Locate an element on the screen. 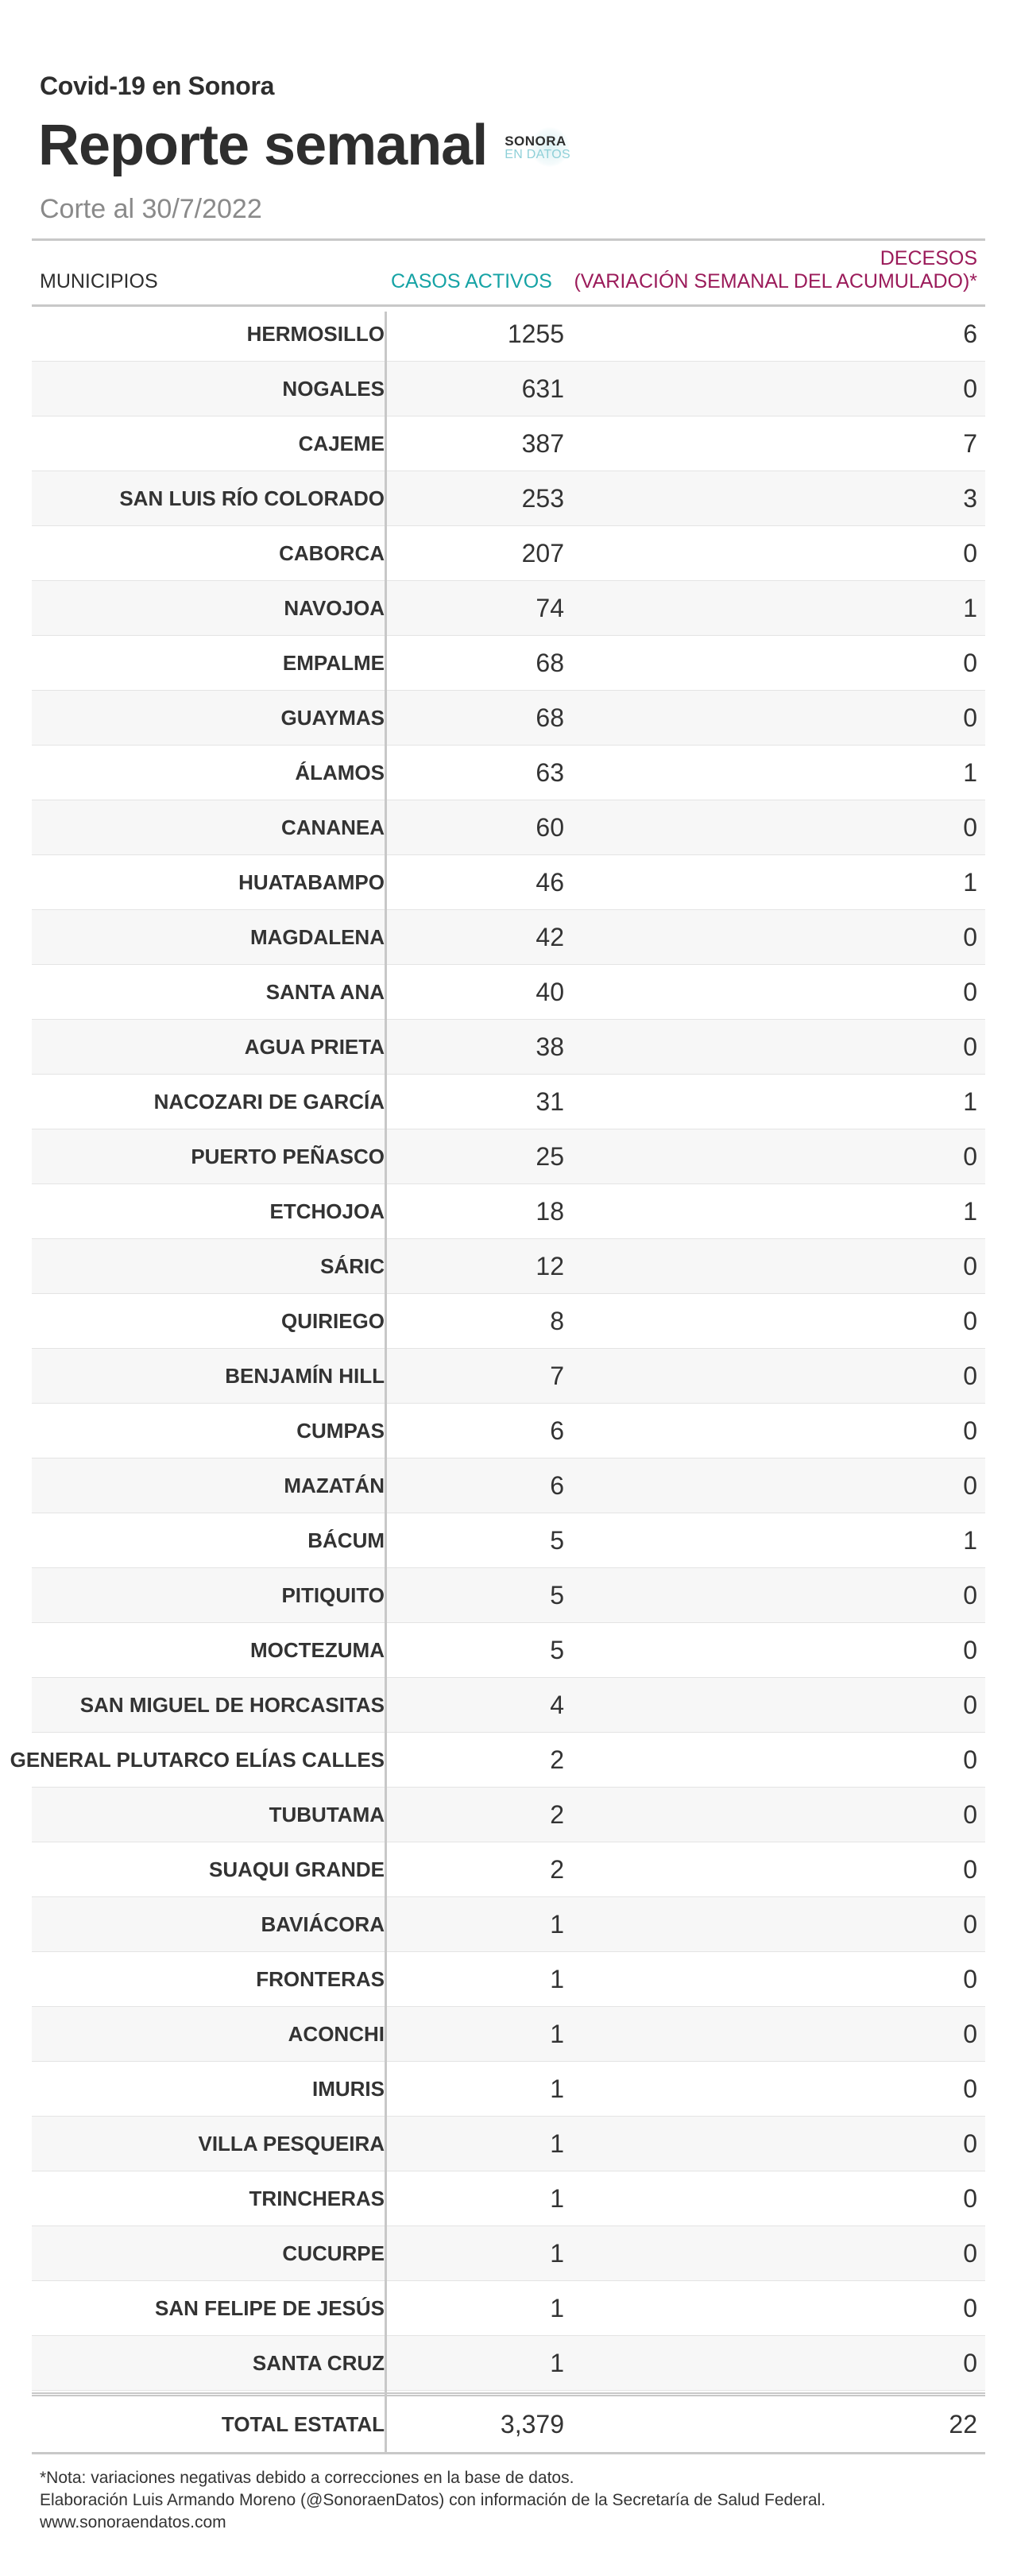 The image size is (1017, 2576). municipio-cell: CUMPAS is located at coordinates (340, 1431).